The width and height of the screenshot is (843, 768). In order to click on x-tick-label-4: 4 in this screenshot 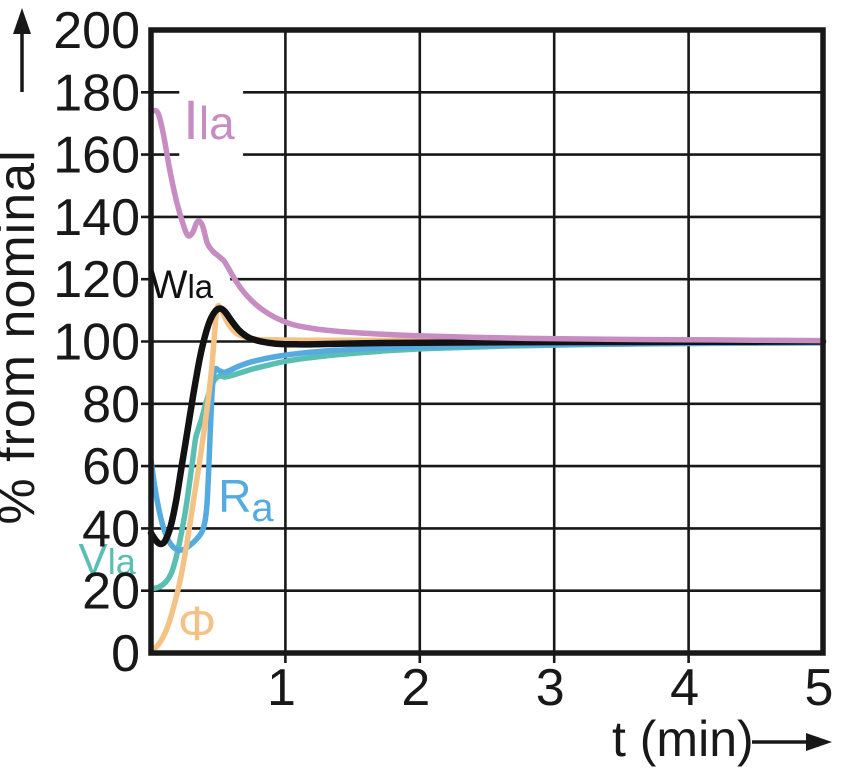, I will do `click(684, 688)`.